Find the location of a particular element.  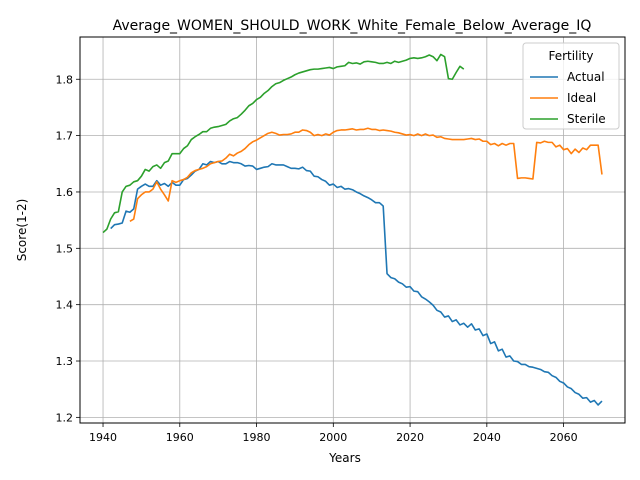

x-tick-label: 1940 is located at coordinates (103, 437).